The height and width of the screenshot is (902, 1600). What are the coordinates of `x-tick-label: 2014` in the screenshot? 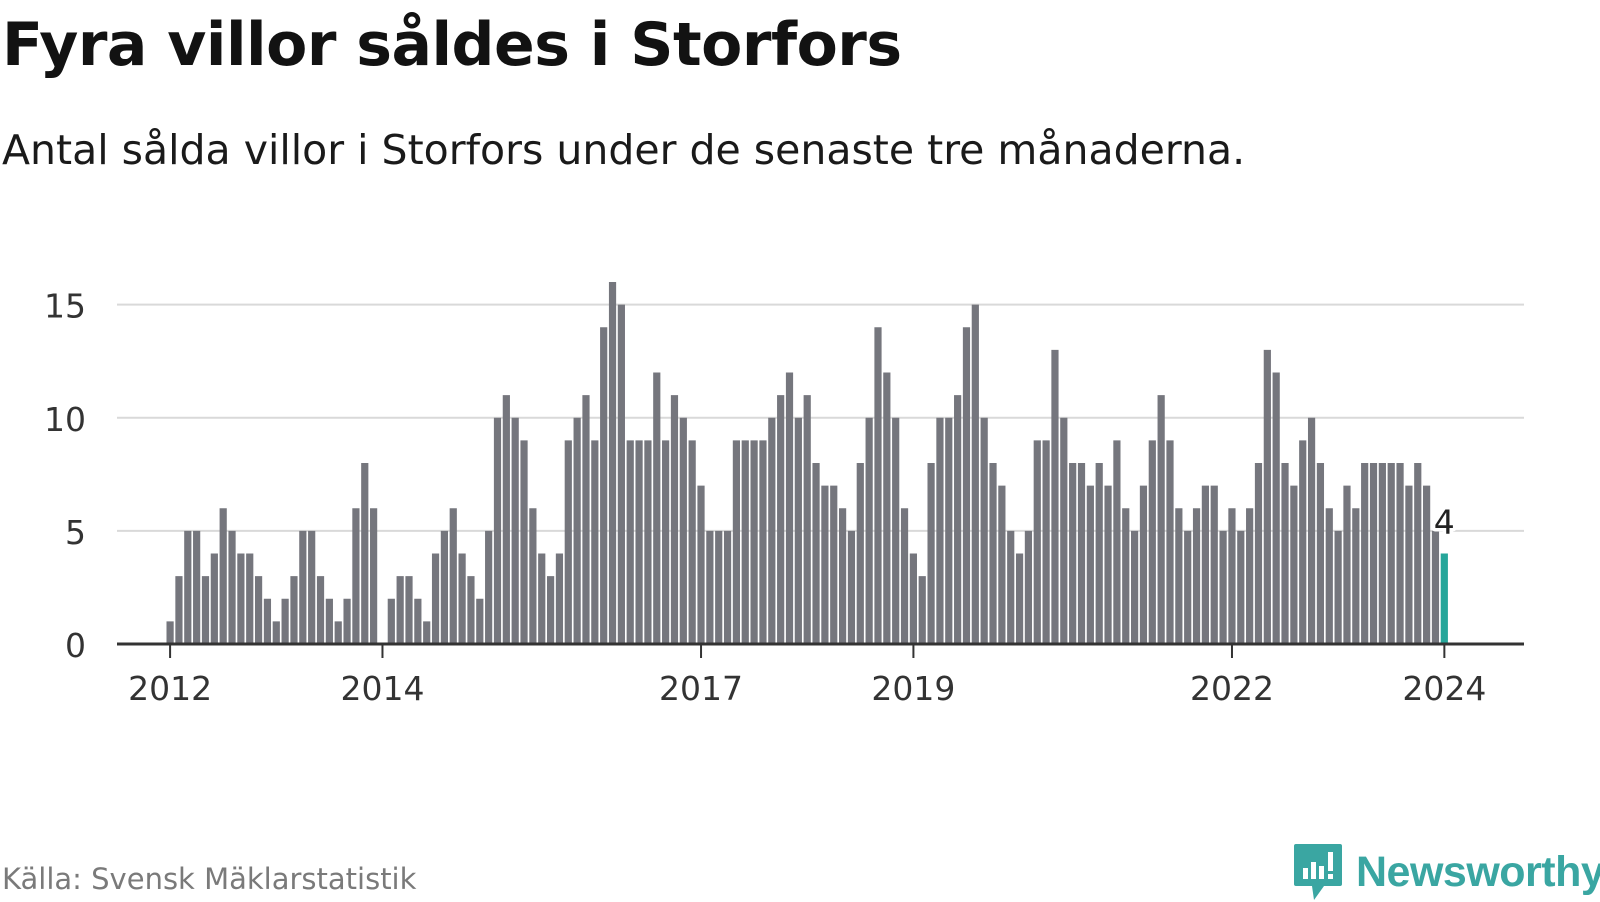 It's located at (382, 688).